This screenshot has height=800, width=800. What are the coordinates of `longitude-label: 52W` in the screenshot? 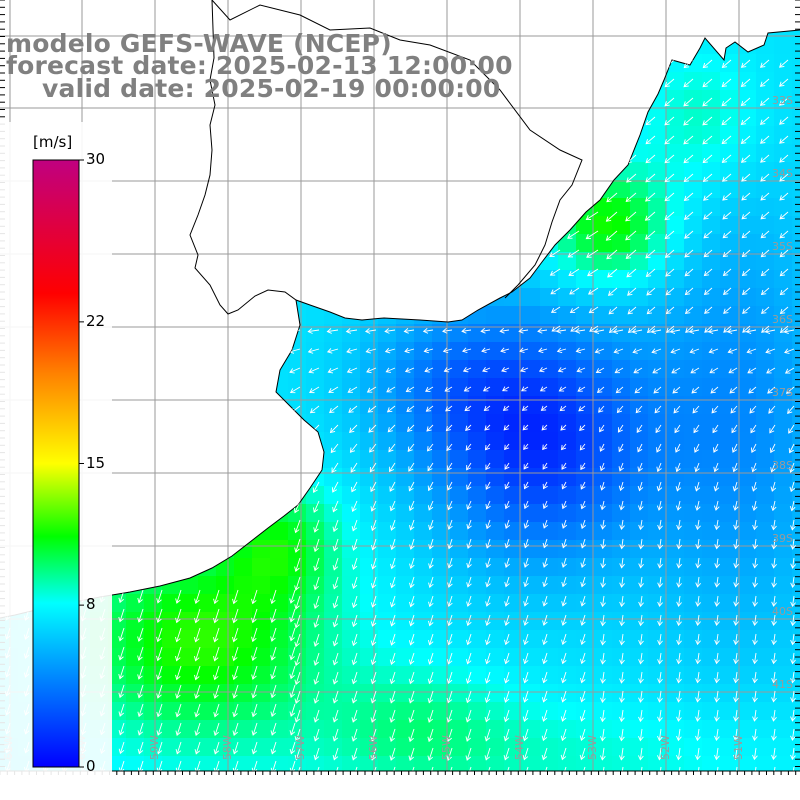 It's located at (665, 747).